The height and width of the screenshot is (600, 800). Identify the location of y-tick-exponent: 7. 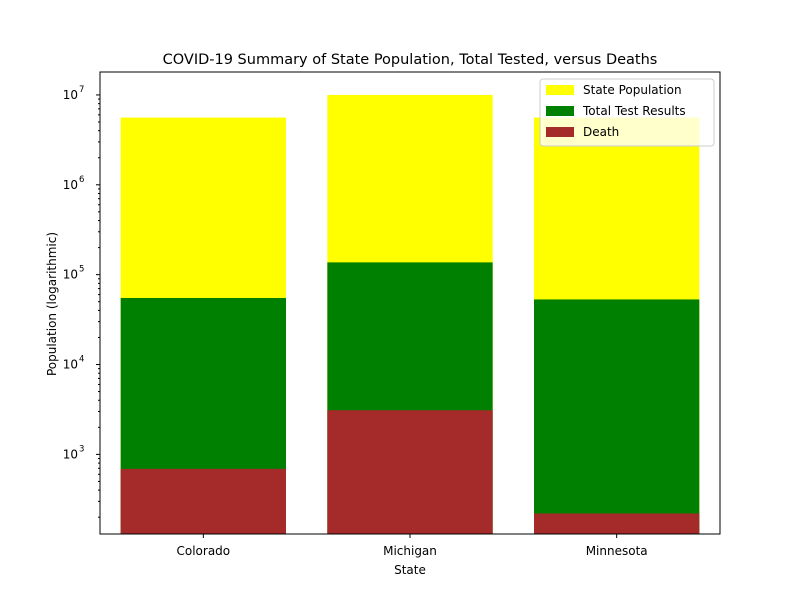
(81, 90).